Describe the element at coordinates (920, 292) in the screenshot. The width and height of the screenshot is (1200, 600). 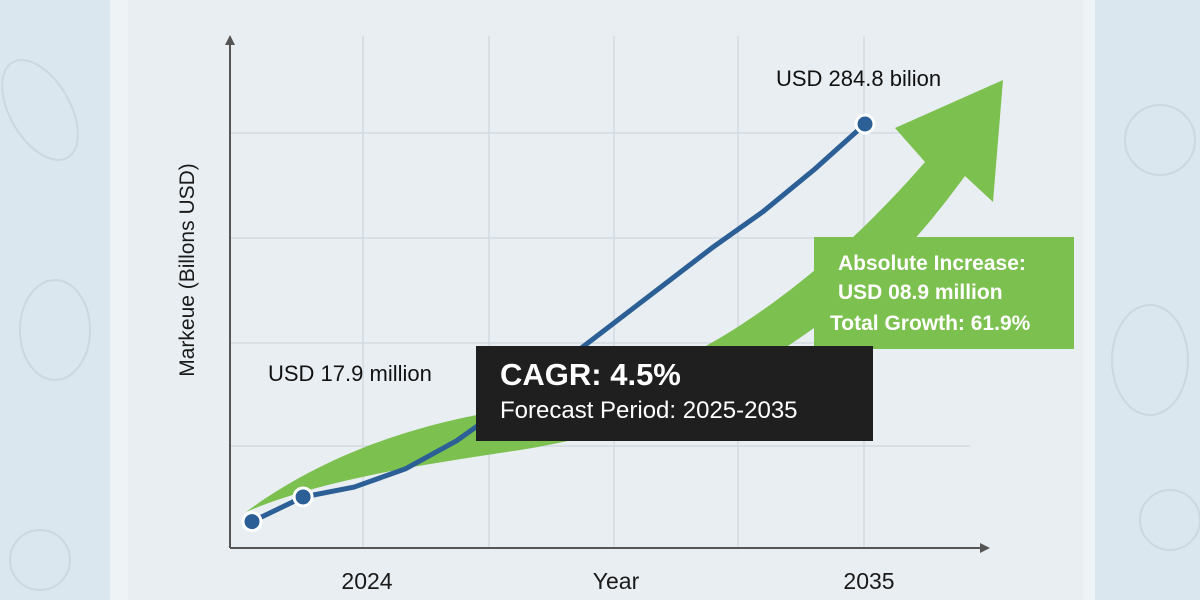
I see `absolute-increase-value: USD 08.9 million` at that location.